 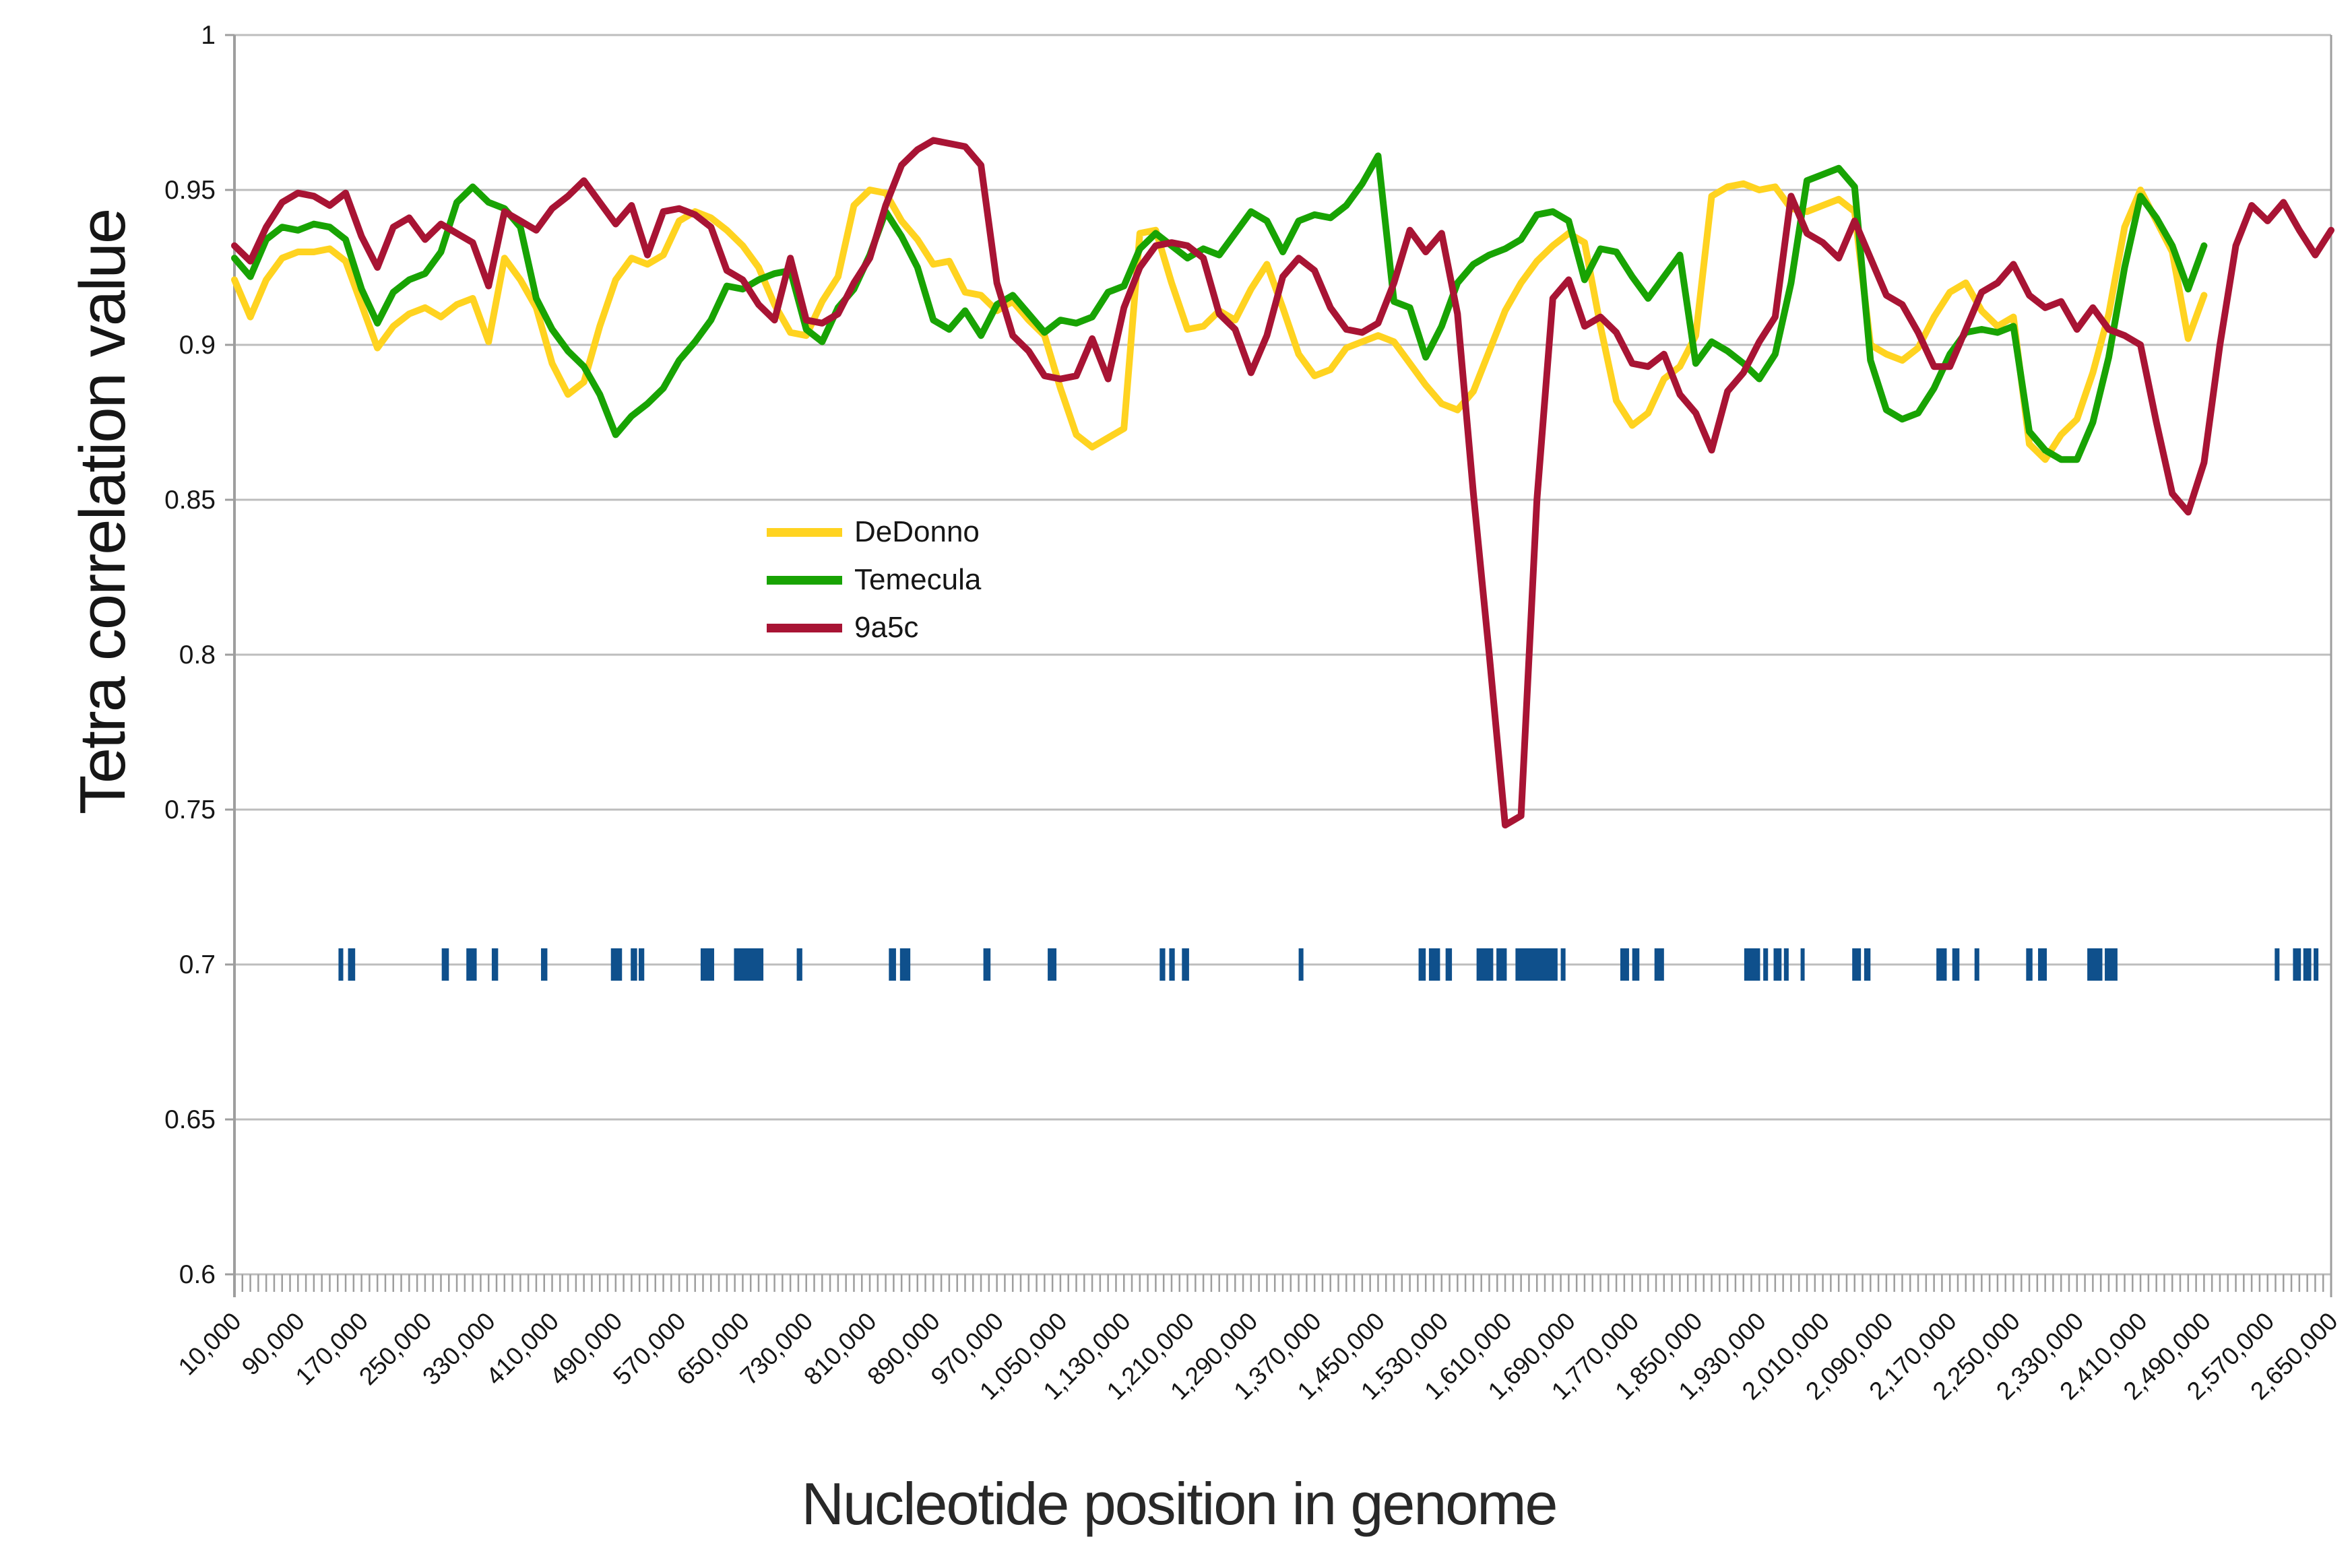 What do you see at coordinates (804, 532) in the screenshot?
I see `legend-swatch-dedonno` at bounding box center [804, 532].